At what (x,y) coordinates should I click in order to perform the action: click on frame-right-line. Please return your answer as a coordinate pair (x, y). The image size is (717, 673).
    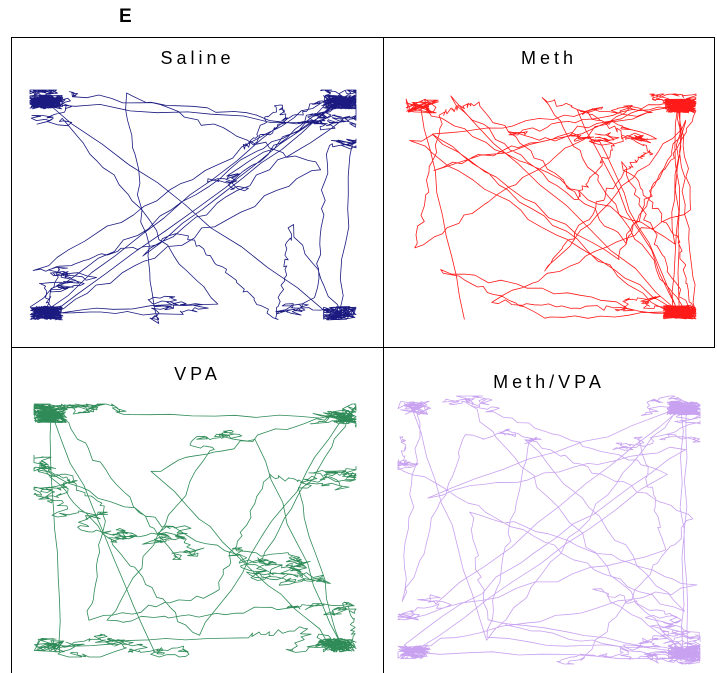
    Looking at the image, I should click on (714, 192).